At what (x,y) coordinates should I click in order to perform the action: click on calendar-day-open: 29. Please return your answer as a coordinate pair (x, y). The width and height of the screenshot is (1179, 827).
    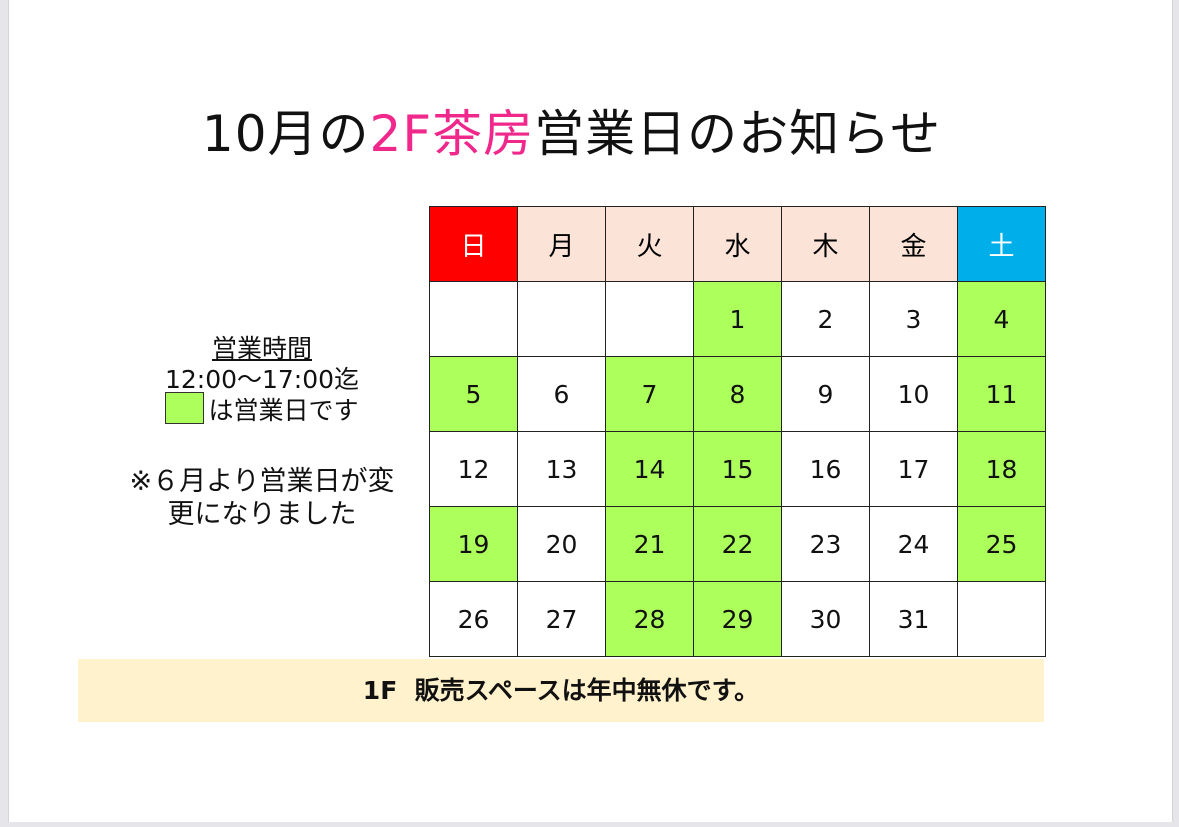
    Looking at the image, I should click on (737, 619).